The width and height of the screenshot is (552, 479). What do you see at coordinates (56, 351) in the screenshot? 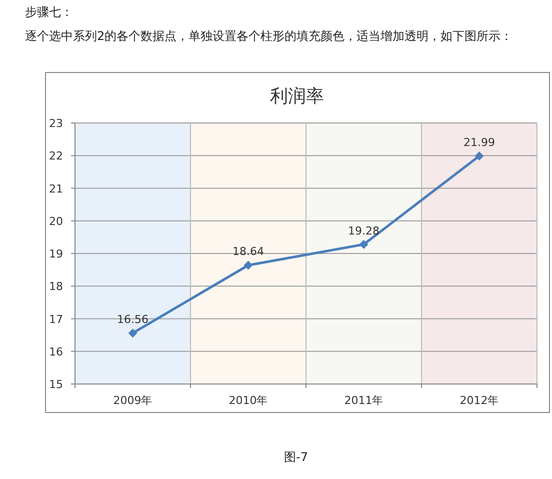
I see `y-tick-label: 16` at bounding box center [56, 351].